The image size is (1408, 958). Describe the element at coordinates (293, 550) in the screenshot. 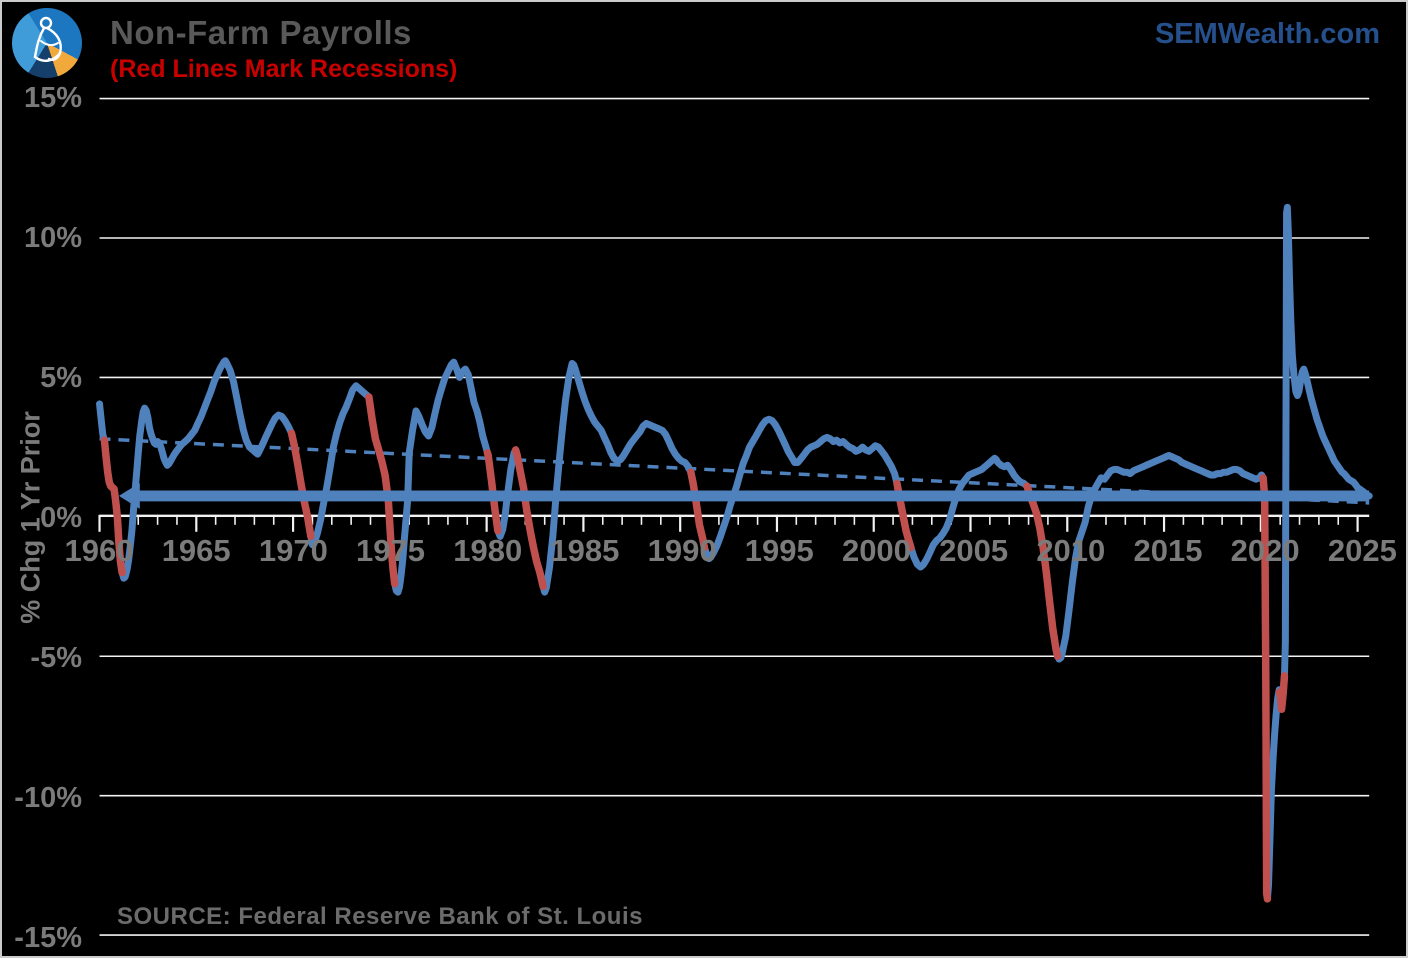

I see `x-axis-tick-label: 1970` at that location.